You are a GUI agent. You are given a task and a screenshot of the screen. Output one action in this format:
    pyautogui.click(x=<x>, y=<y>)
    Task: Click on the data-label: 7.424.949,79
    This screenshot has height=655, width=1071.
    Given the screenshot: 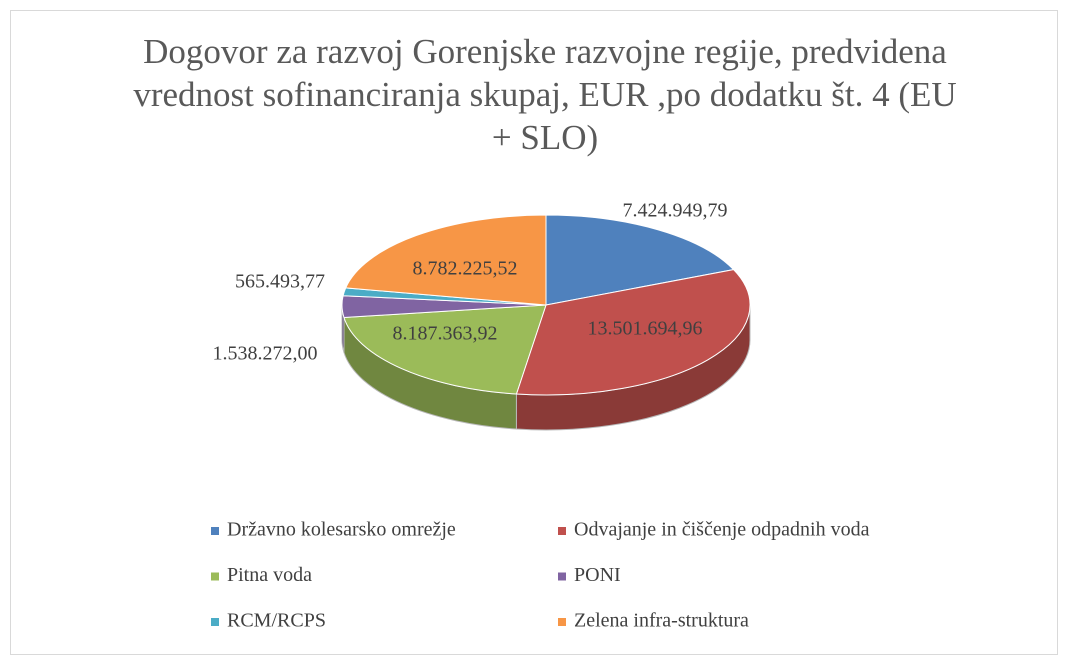 What is the action you would take?
    pyautogui.click(x=675, y=211)
    